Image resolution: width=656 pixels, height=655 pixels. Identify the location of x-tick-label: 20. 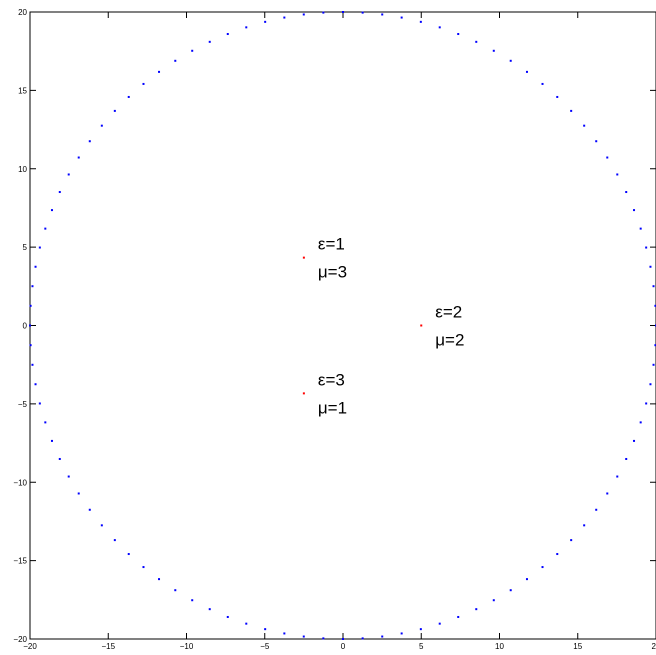
(654, 646).